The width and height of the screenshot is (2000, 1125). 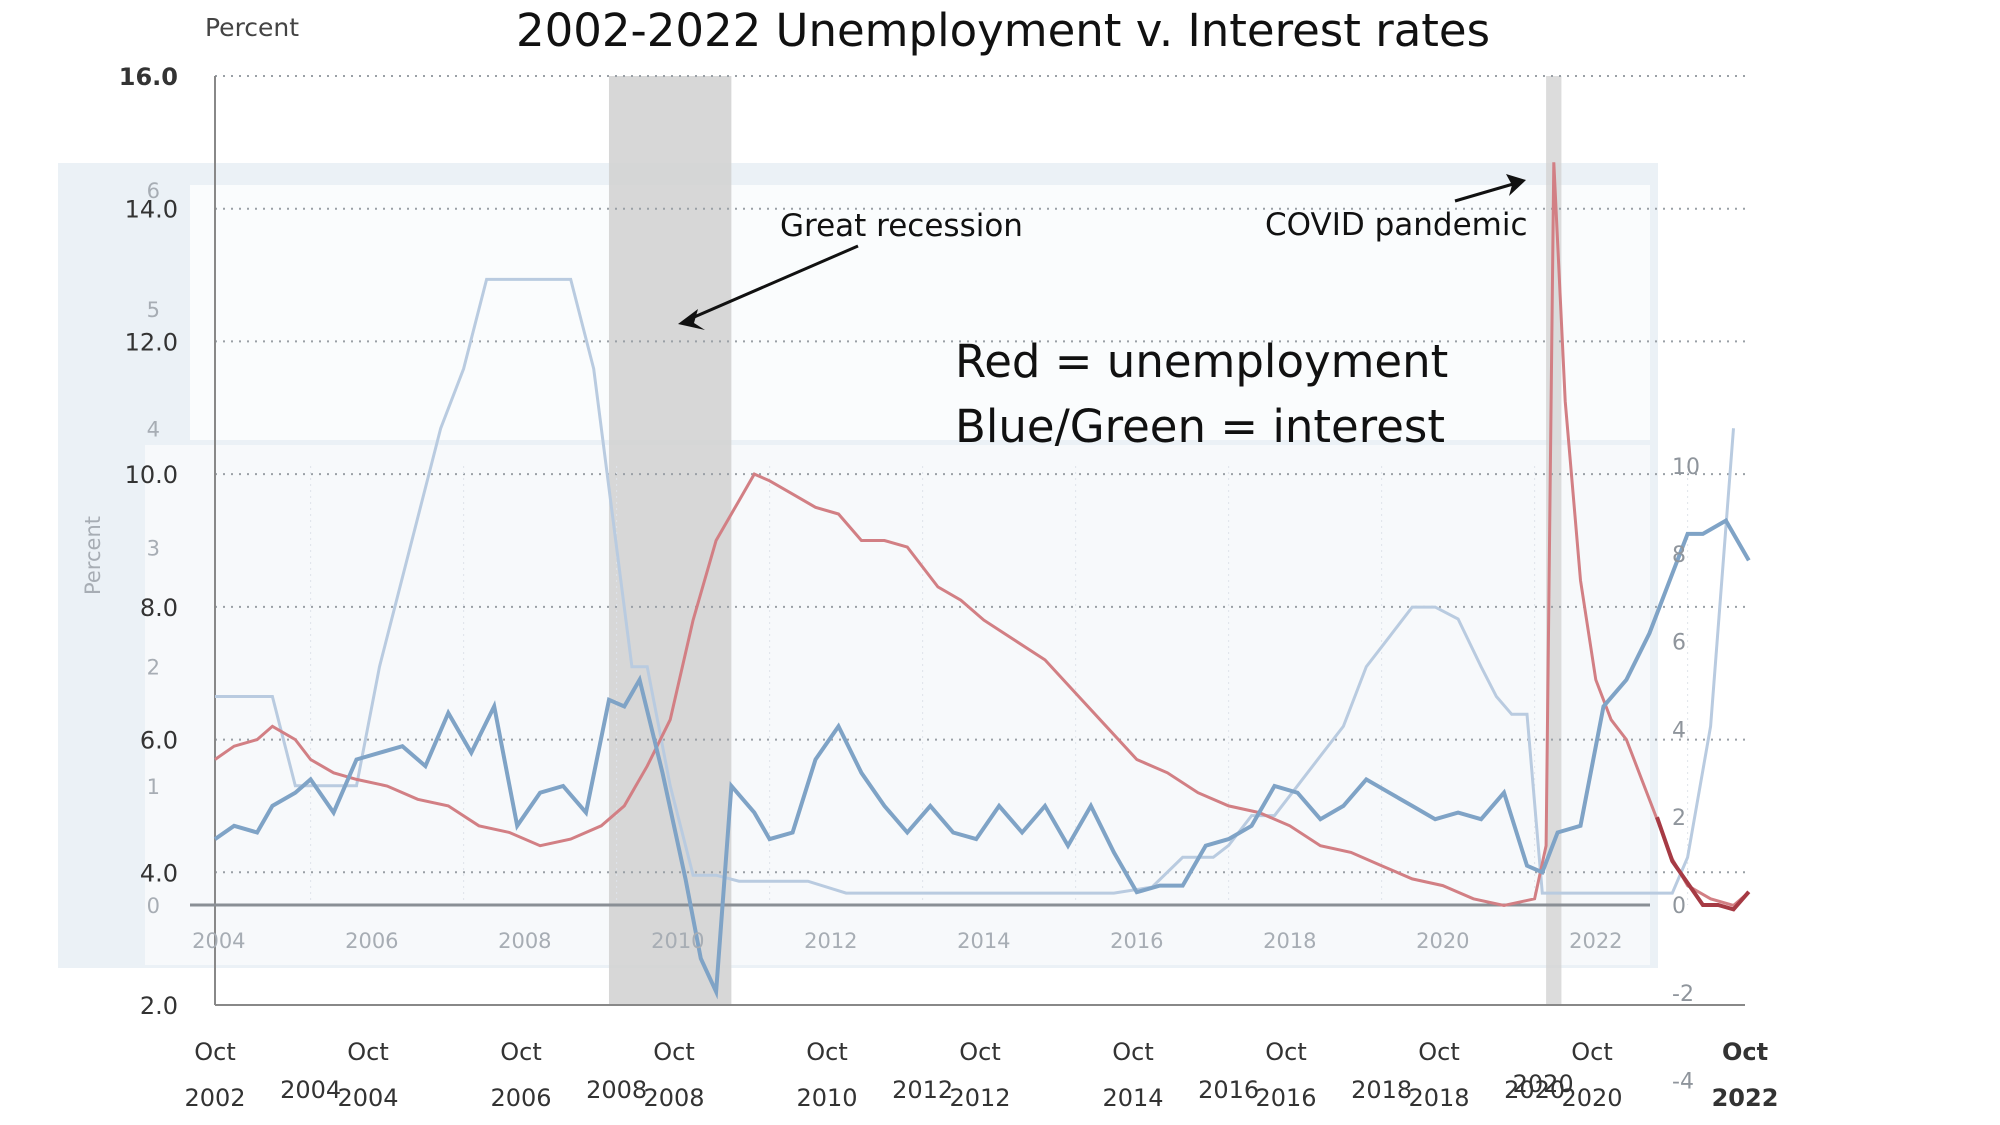 I want to click on legend-unemployment: Red = unemployment, so click(x=1201, y=361).